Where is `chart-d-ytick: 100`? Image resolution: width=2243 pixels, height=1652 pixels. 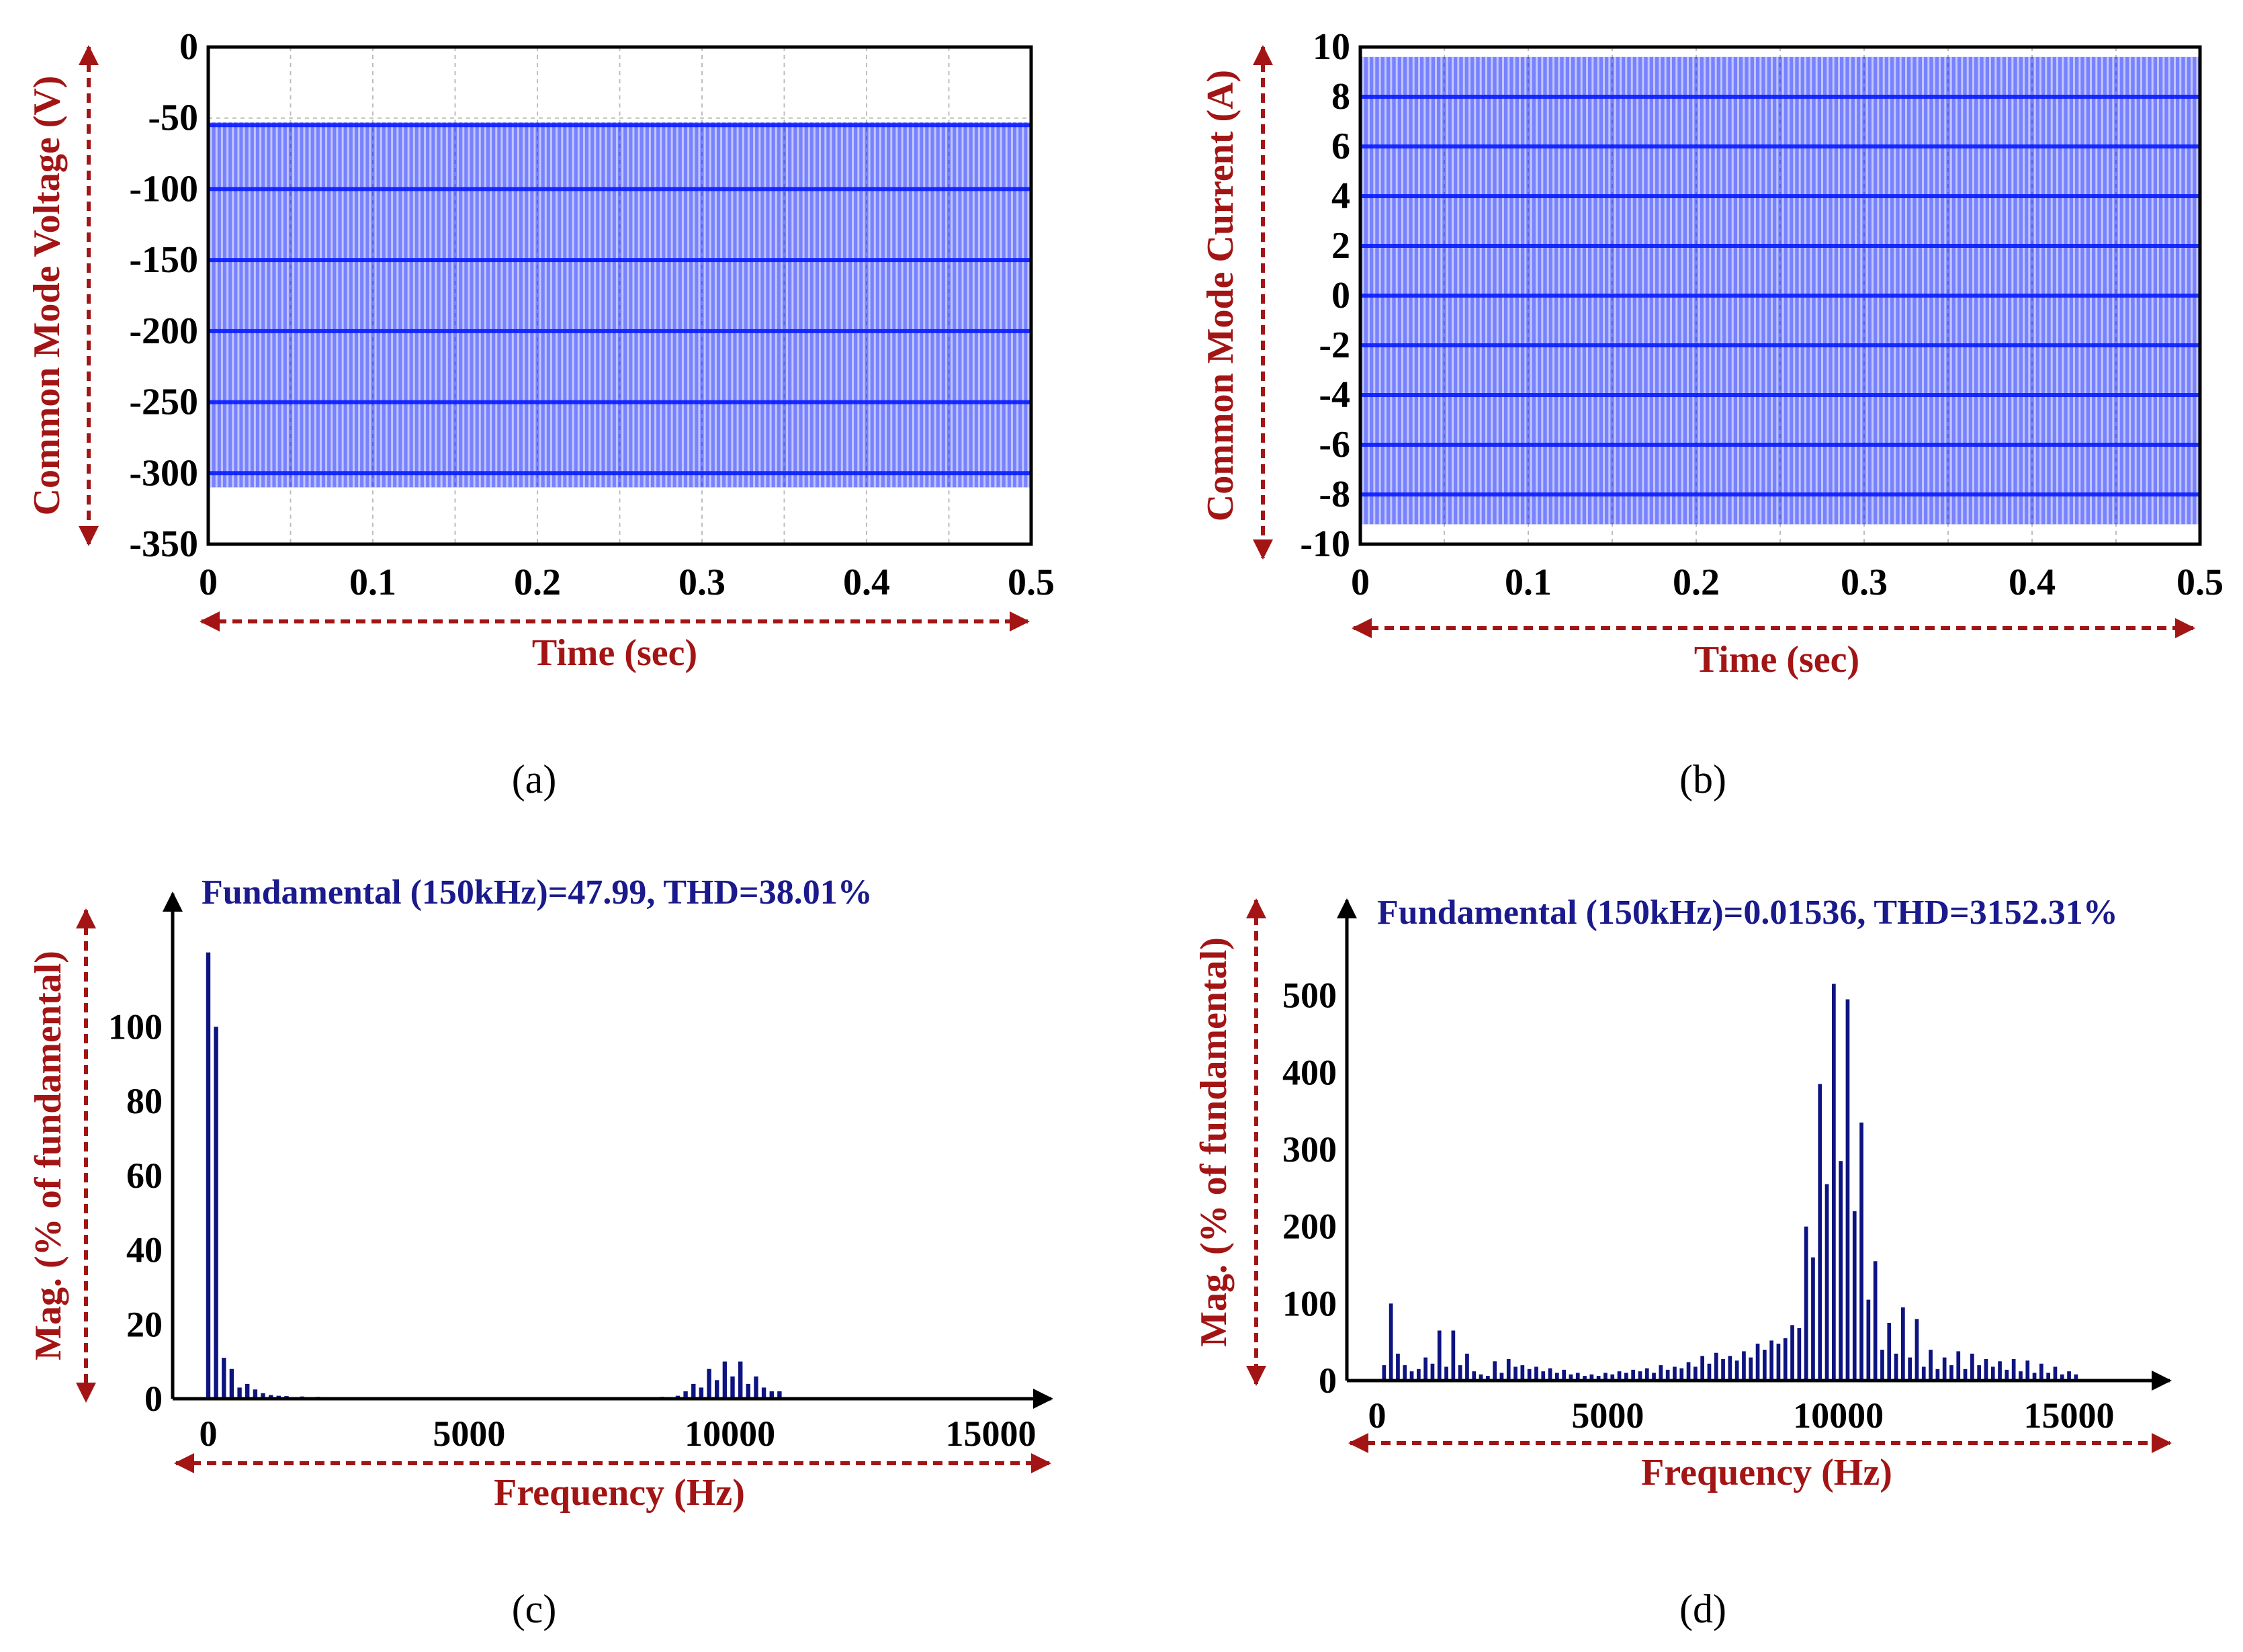 chart-d-ytick: 100 is located at coordinates (1309, 1303).